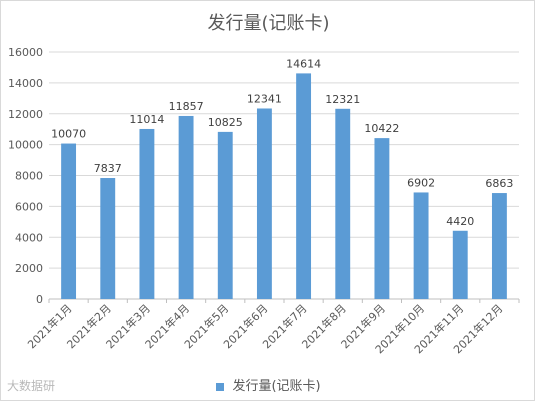  I want to click on data-label: 10422, so click(381, 128).